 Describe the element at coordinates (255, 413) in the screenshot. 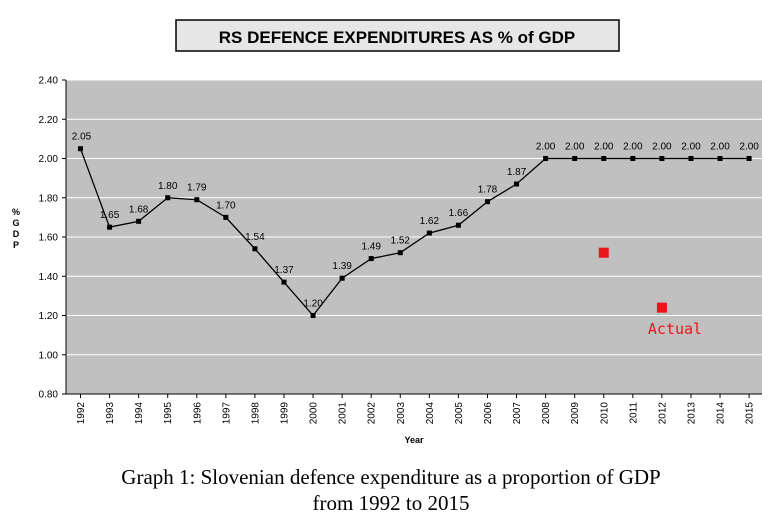

I see `x-tick-label: 1998` at that location.